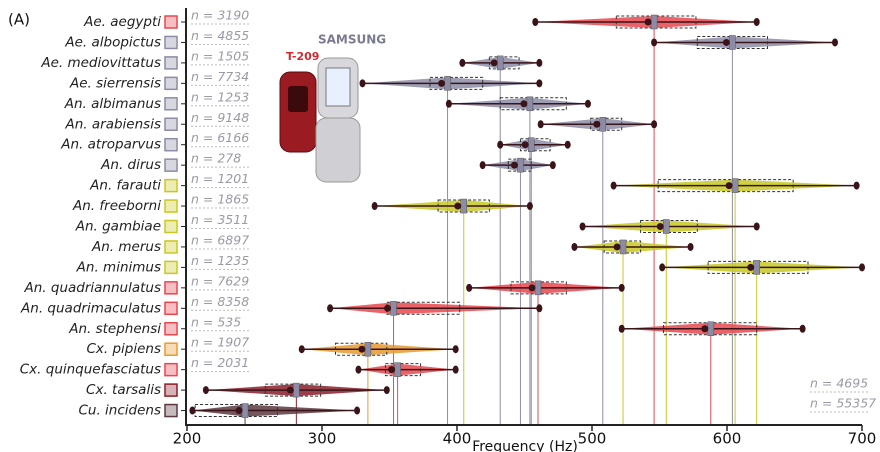 This screenshot has height=452, width=880. Describe the element at coordinates (220, 35) in the screenshot. I see `n-label: n = 4855` at that location.